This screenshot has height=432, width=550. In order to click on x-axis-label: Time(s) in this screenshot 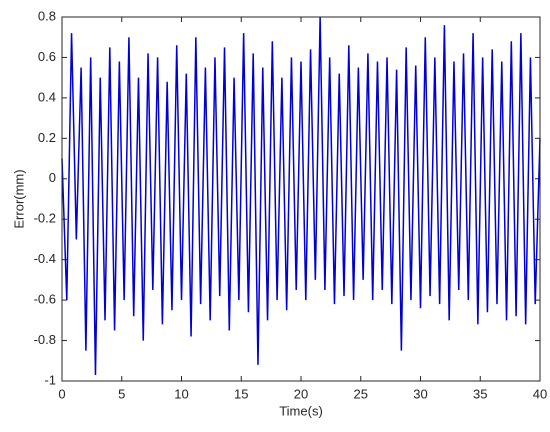, I will do `click(301, 410)`.